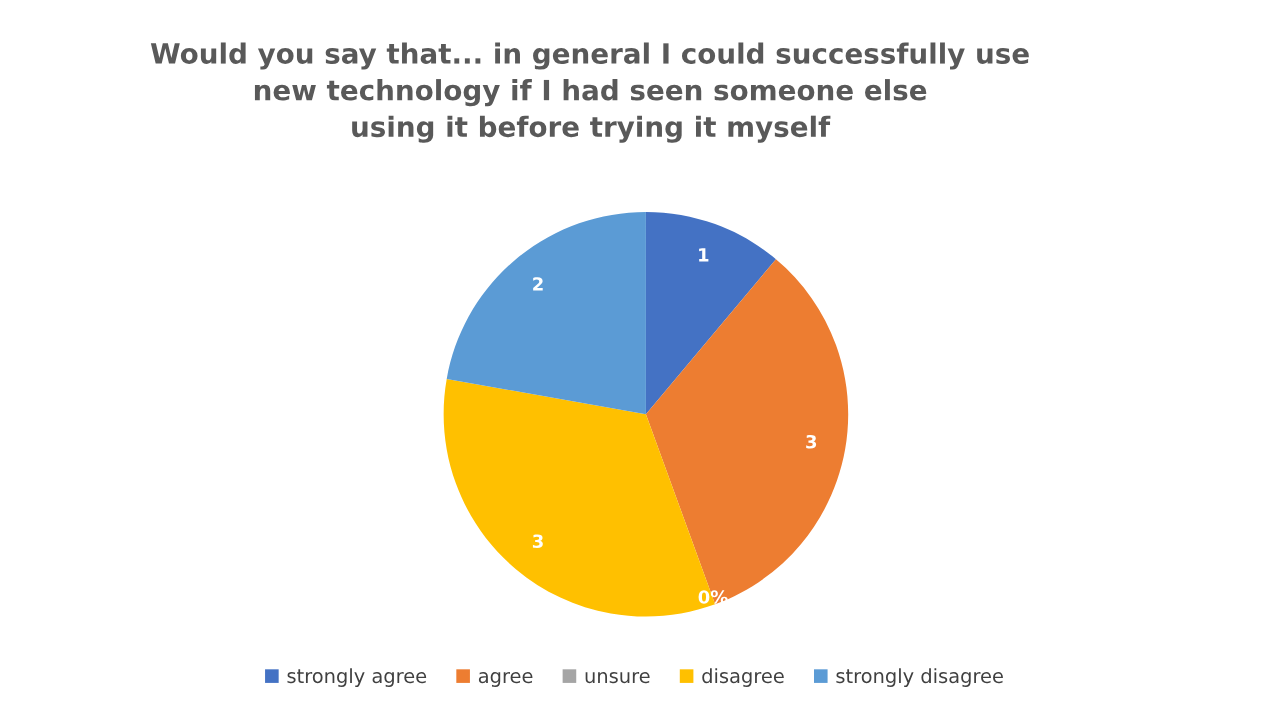  Describe the element at coordinates (919, 677) in the screenshot. I see `legend-label: strongly disagree` at that location.